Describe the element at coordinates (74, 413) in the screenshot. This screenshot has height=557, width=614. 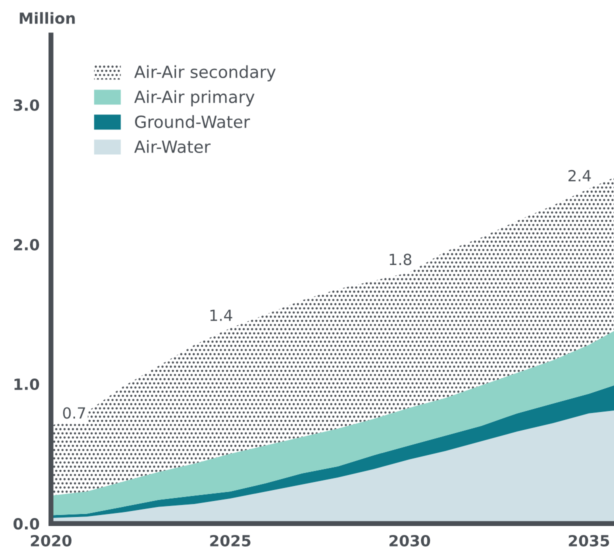
I see `annotation: 0.7` at that location.